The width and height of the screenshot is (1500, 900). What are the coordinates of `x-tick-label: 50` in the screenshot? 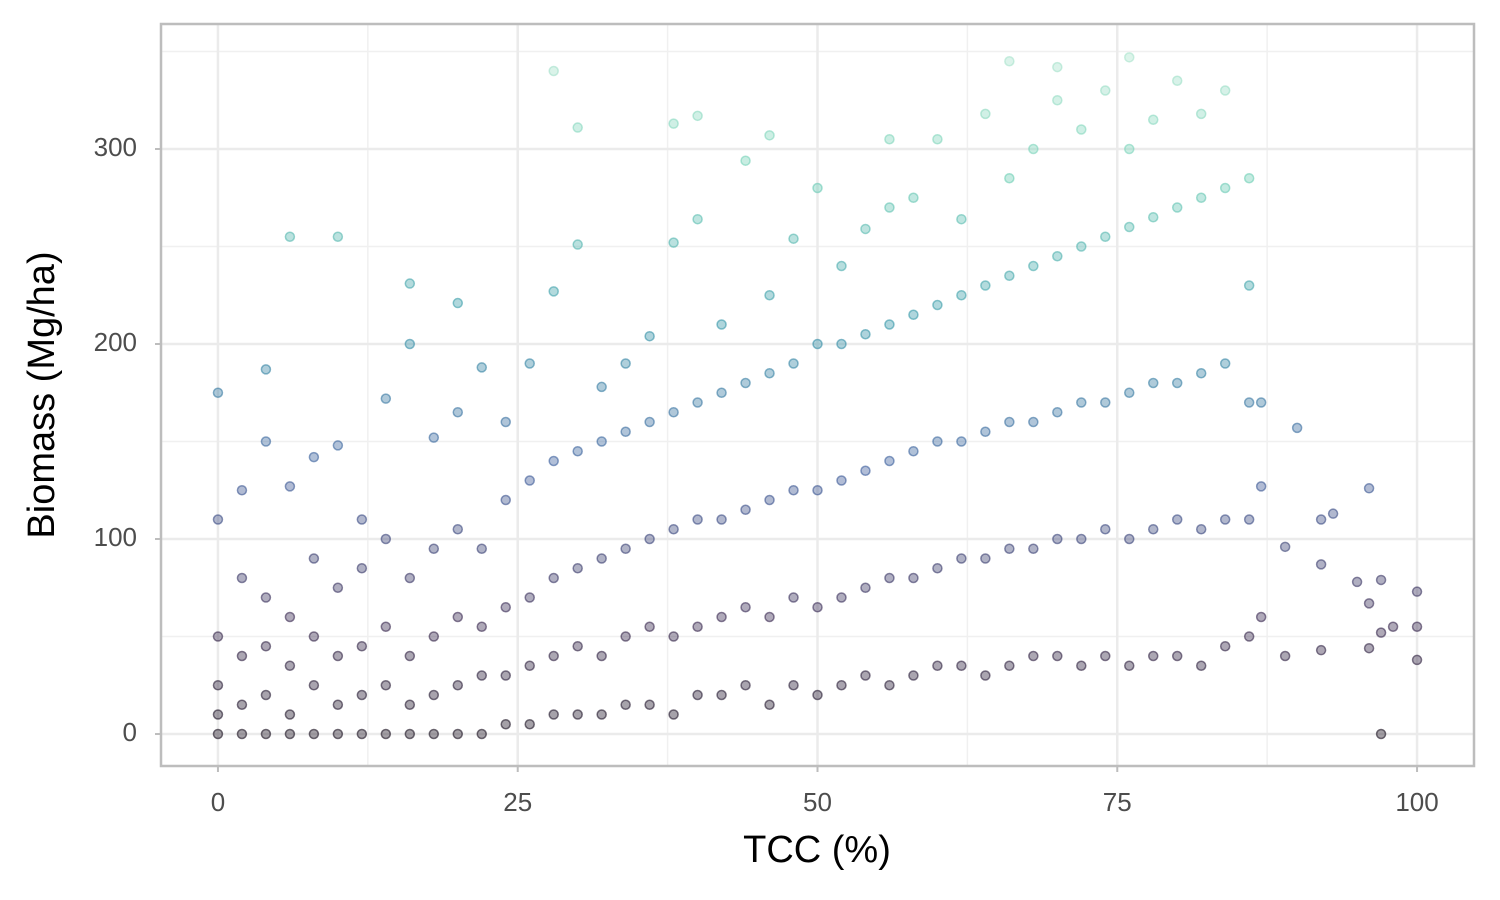 It's located at (817, 802).